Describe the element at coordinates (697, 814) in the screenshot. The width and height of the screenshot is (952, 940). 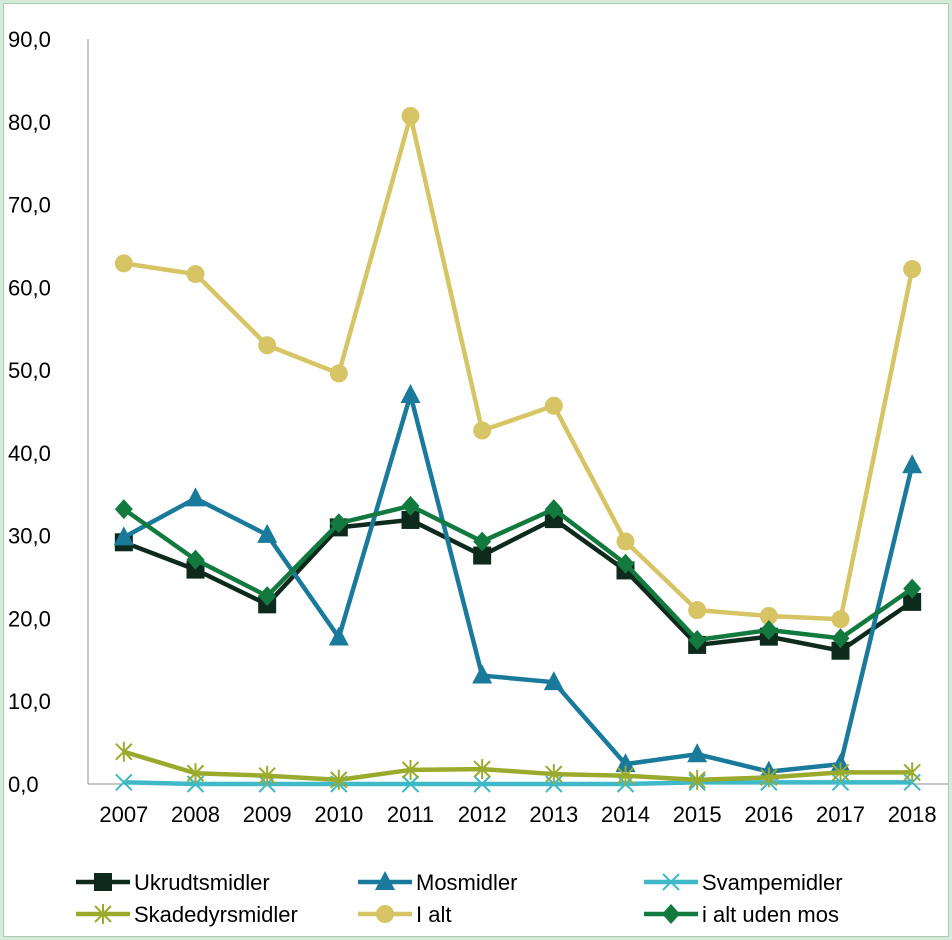
I see `x-tick-label: 2015` at that location.